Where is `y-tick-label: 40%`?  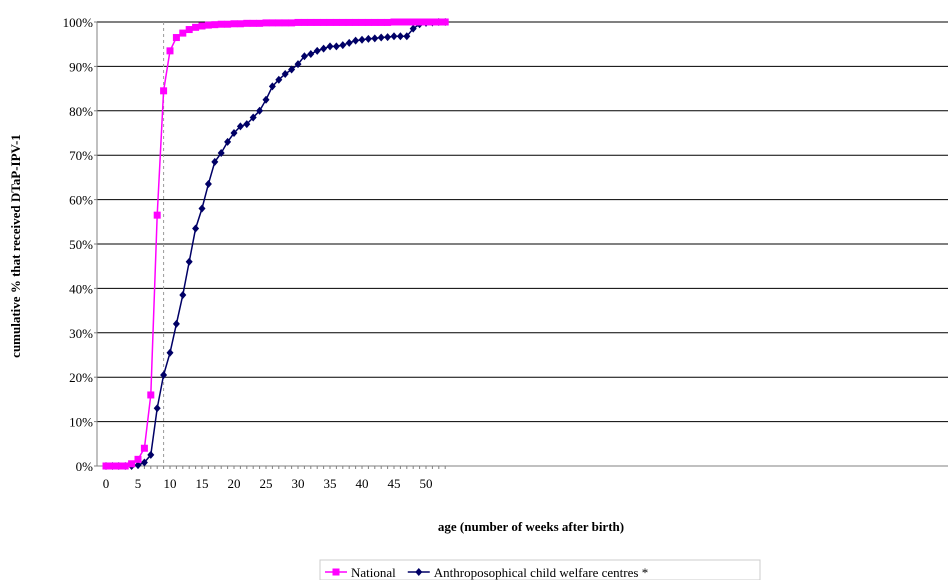
y-tick-label: 40% is located at coordinates (81, 288).